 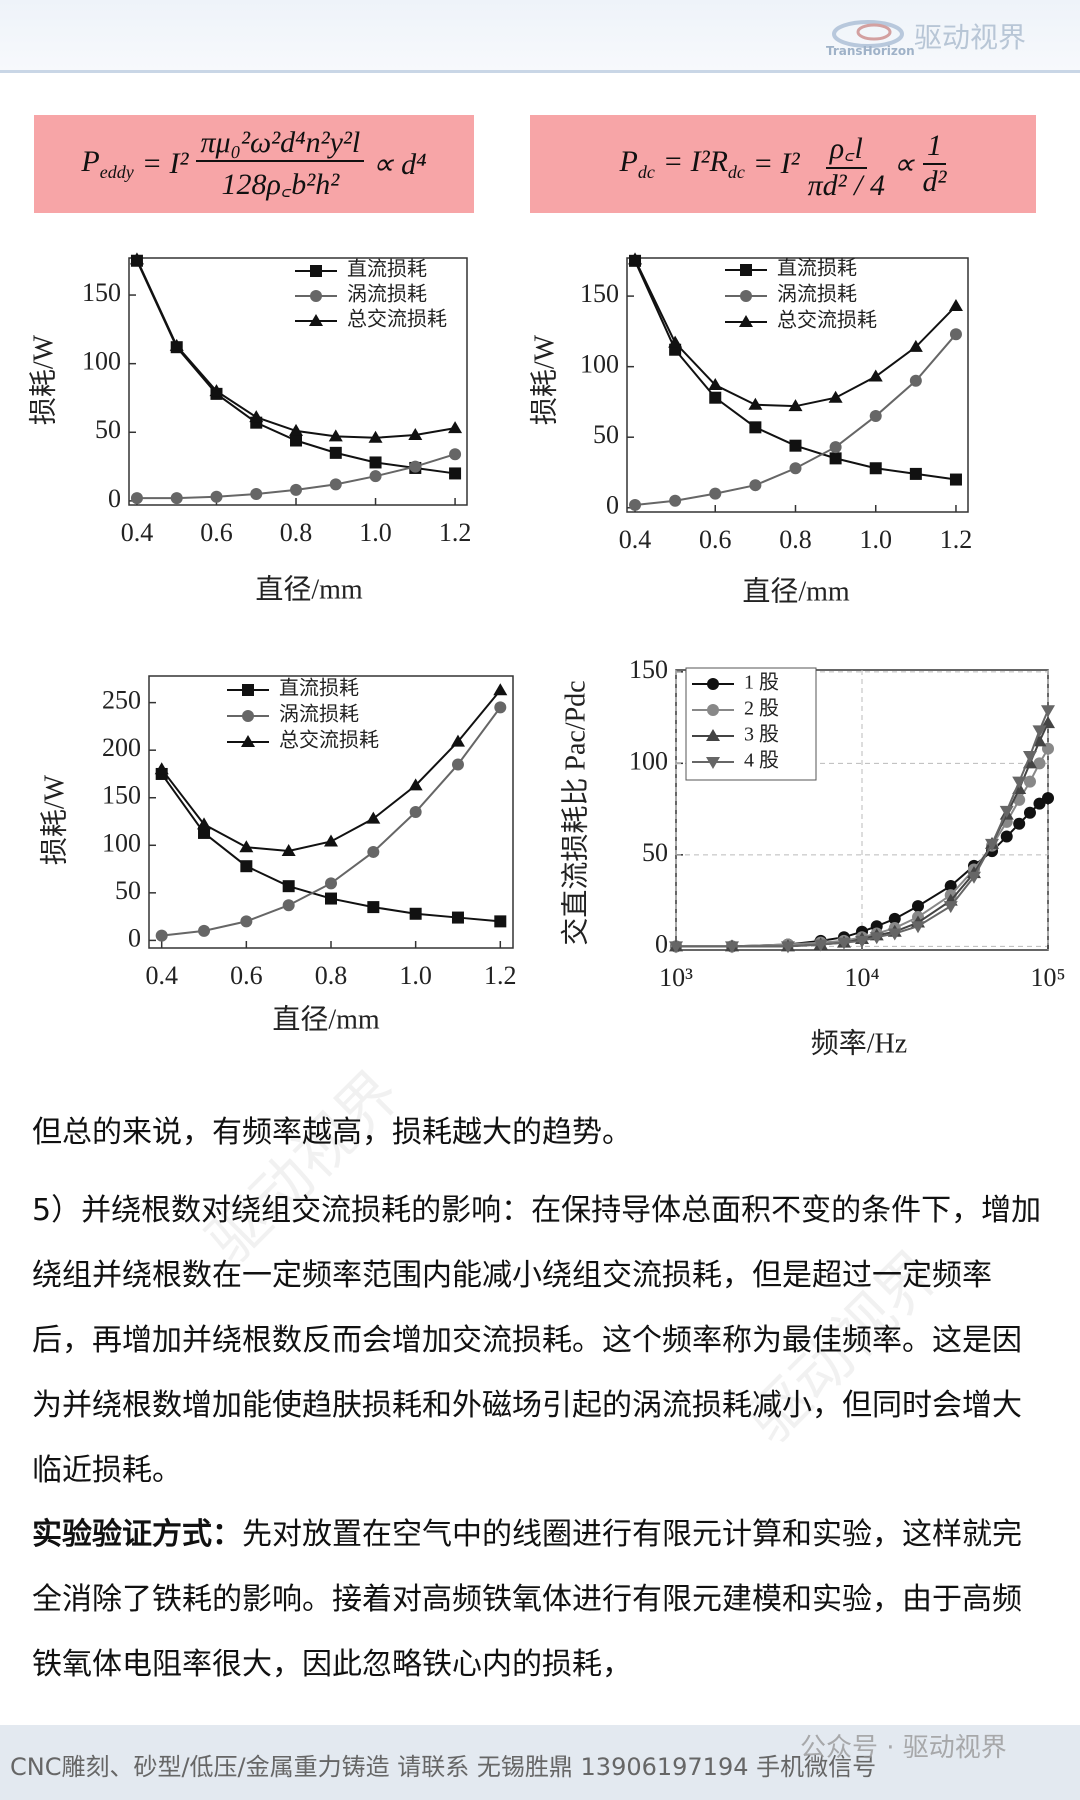 What do you see at coordinates (795, 333) in the screenshot?
I see `series-line` at bounding box center [795, 333].